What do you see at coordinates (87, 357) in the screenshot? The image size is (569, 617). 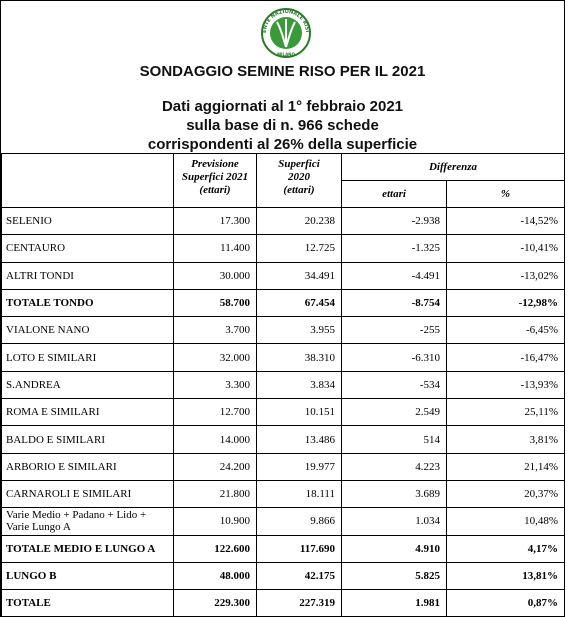 I see `row-label: LOTO E SIMILARI` at bounding box center [87, 357].